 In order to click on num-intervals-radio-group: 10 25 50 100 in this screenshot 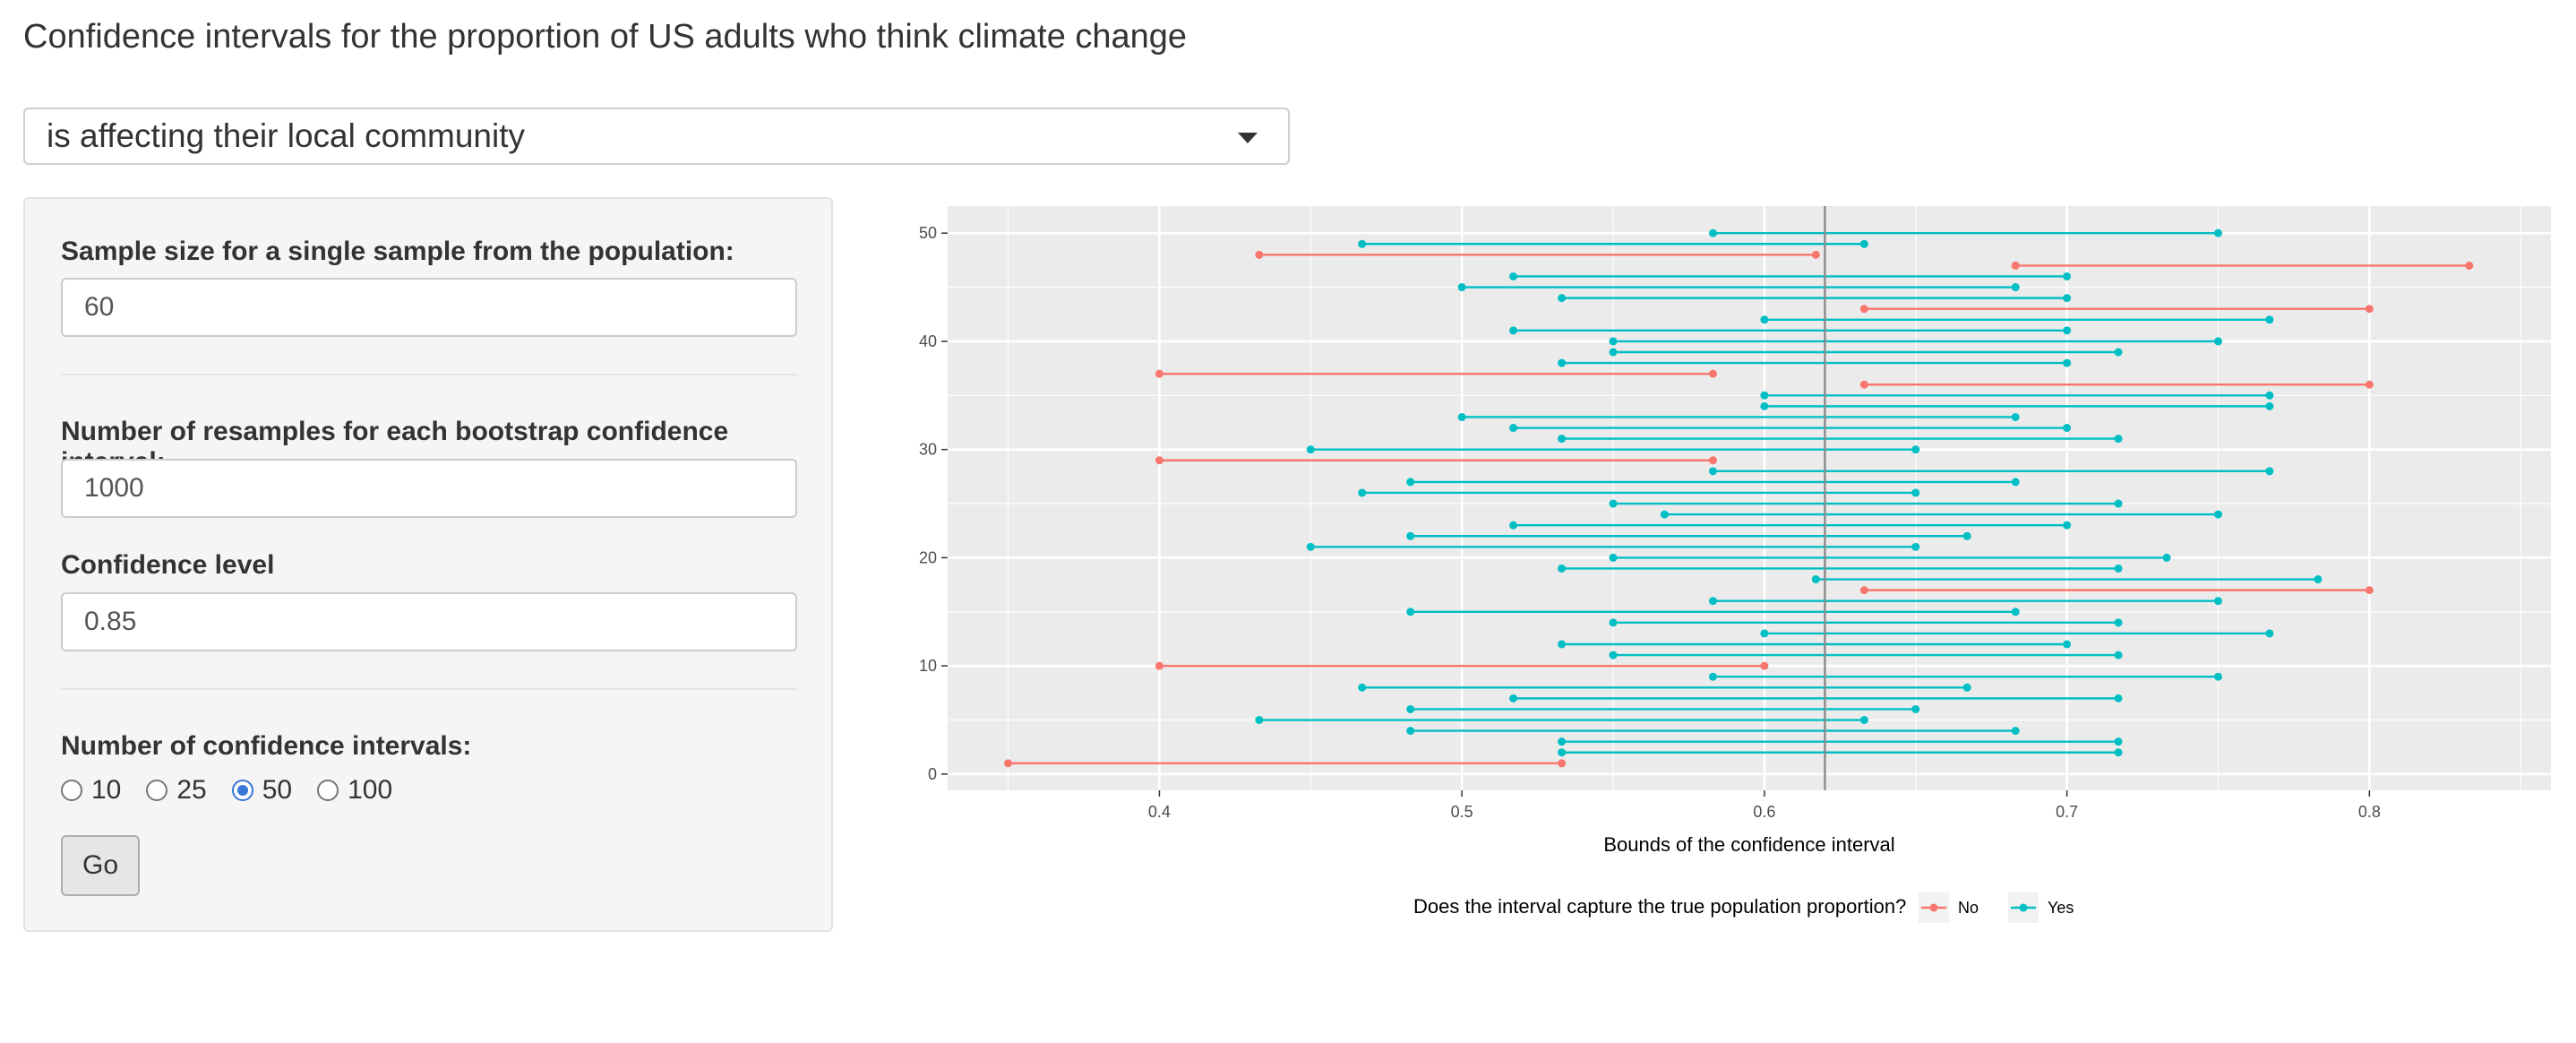, I will do `click(239, 790)`.